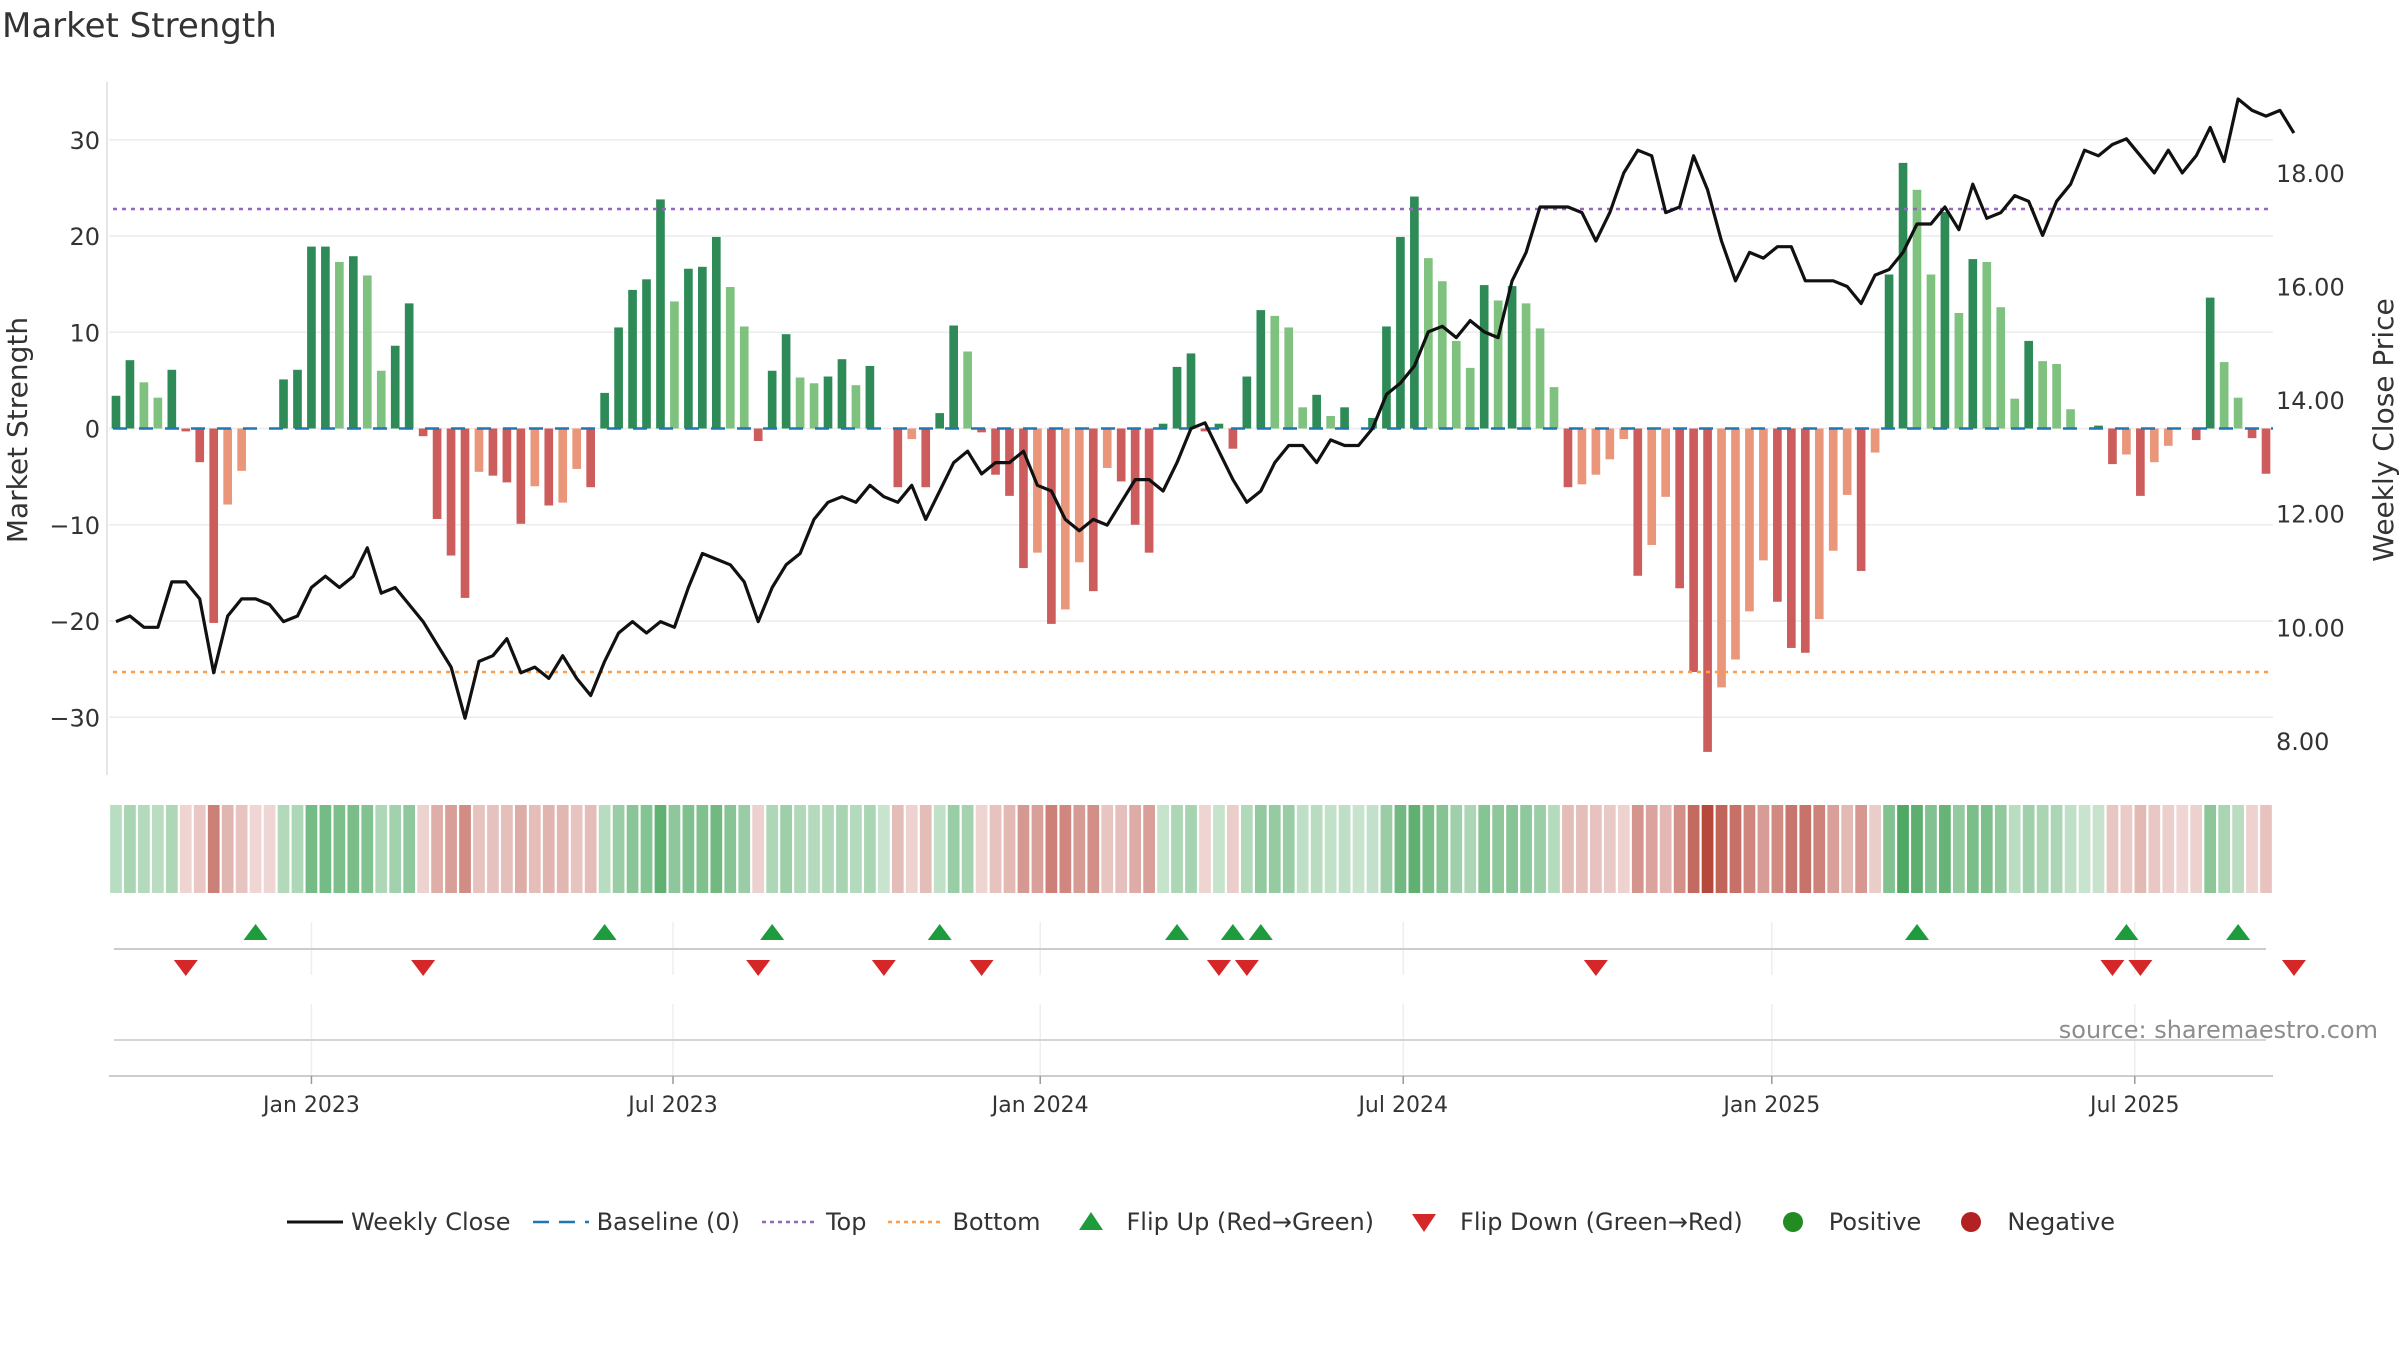  I want to click on legend-item-positive: Positive, so click(1842, 1222).